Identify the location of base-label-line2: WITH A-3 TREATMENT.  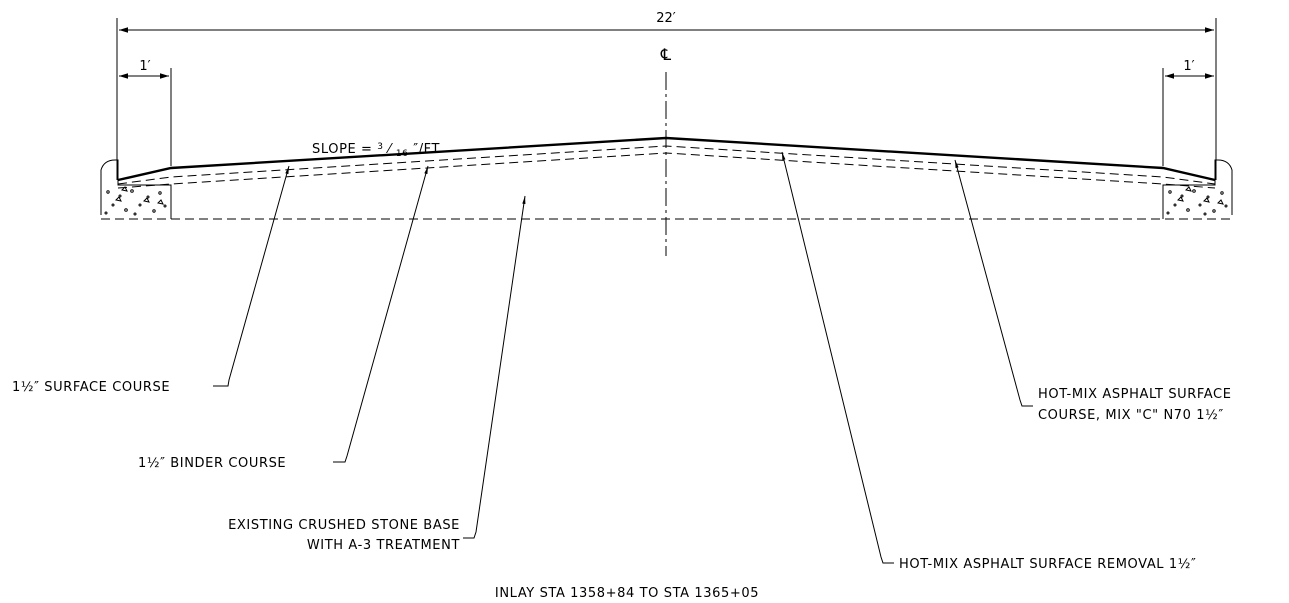
(383, 545).